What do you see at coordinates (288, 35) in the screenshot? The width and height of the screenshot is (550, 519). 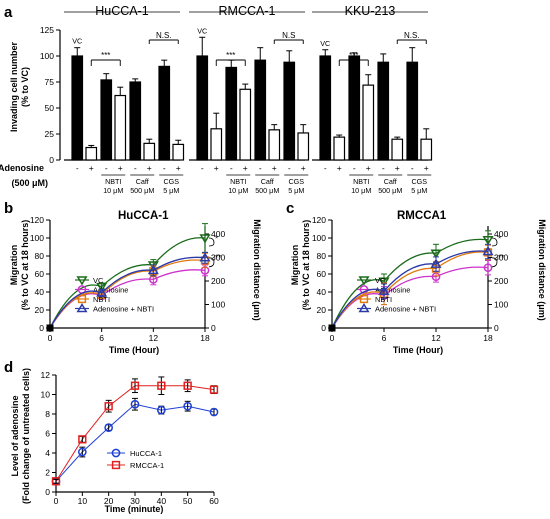 I see `significance-label: N.S` at bounding box center [288, 35].